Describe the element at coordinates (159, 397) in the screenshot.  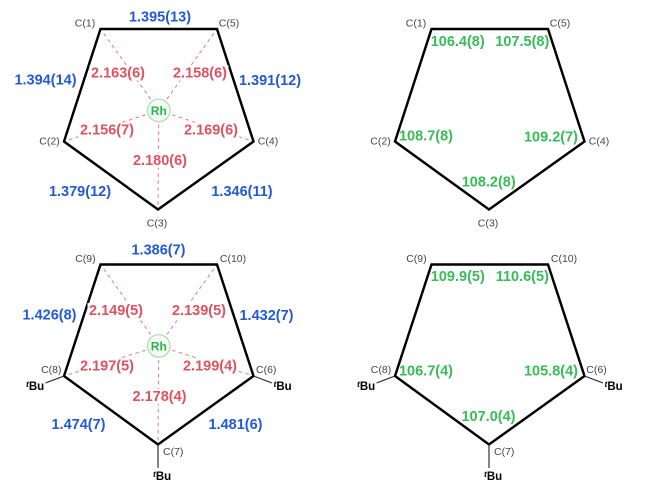
I see `svg-text: 2.178(4)` at that location.